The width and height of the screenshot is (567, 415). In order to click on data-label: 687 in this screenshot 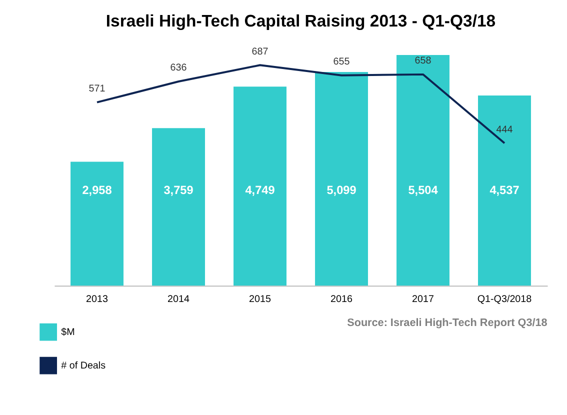, I will do `click(260, 52)`.